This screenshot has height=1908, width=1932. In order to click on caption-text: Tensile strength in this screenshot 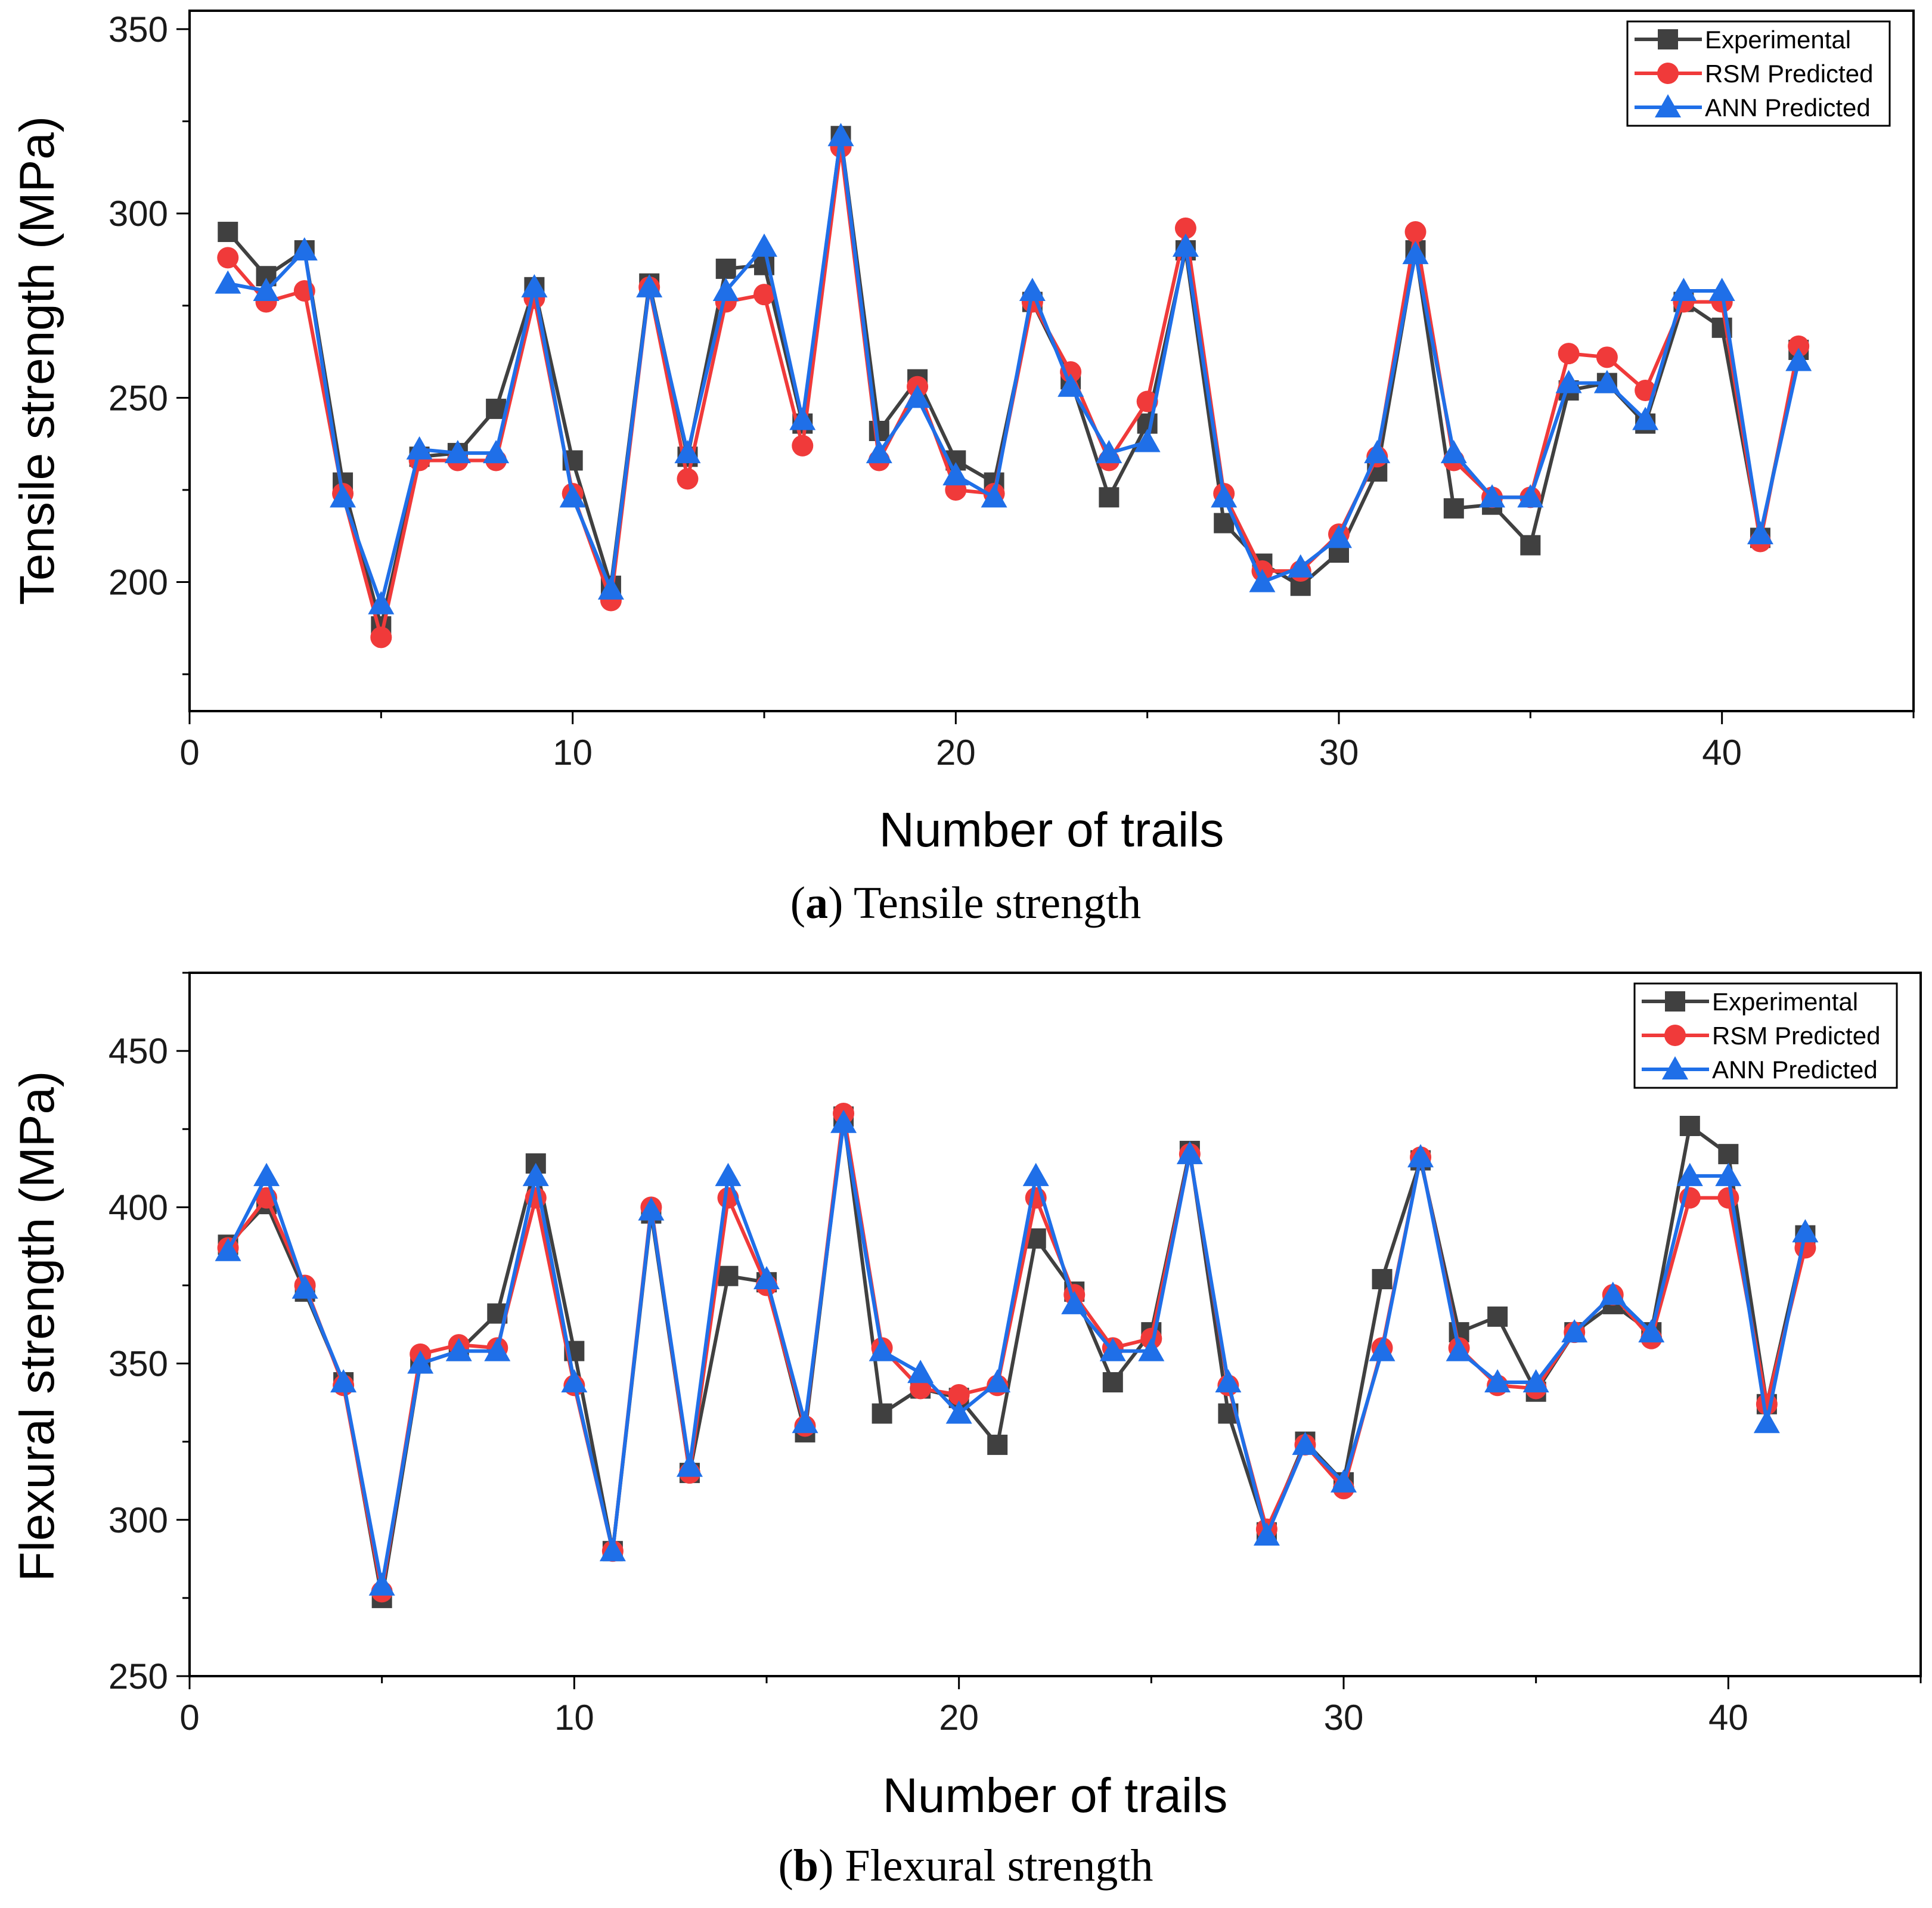, I will do `click(997, 903)`.